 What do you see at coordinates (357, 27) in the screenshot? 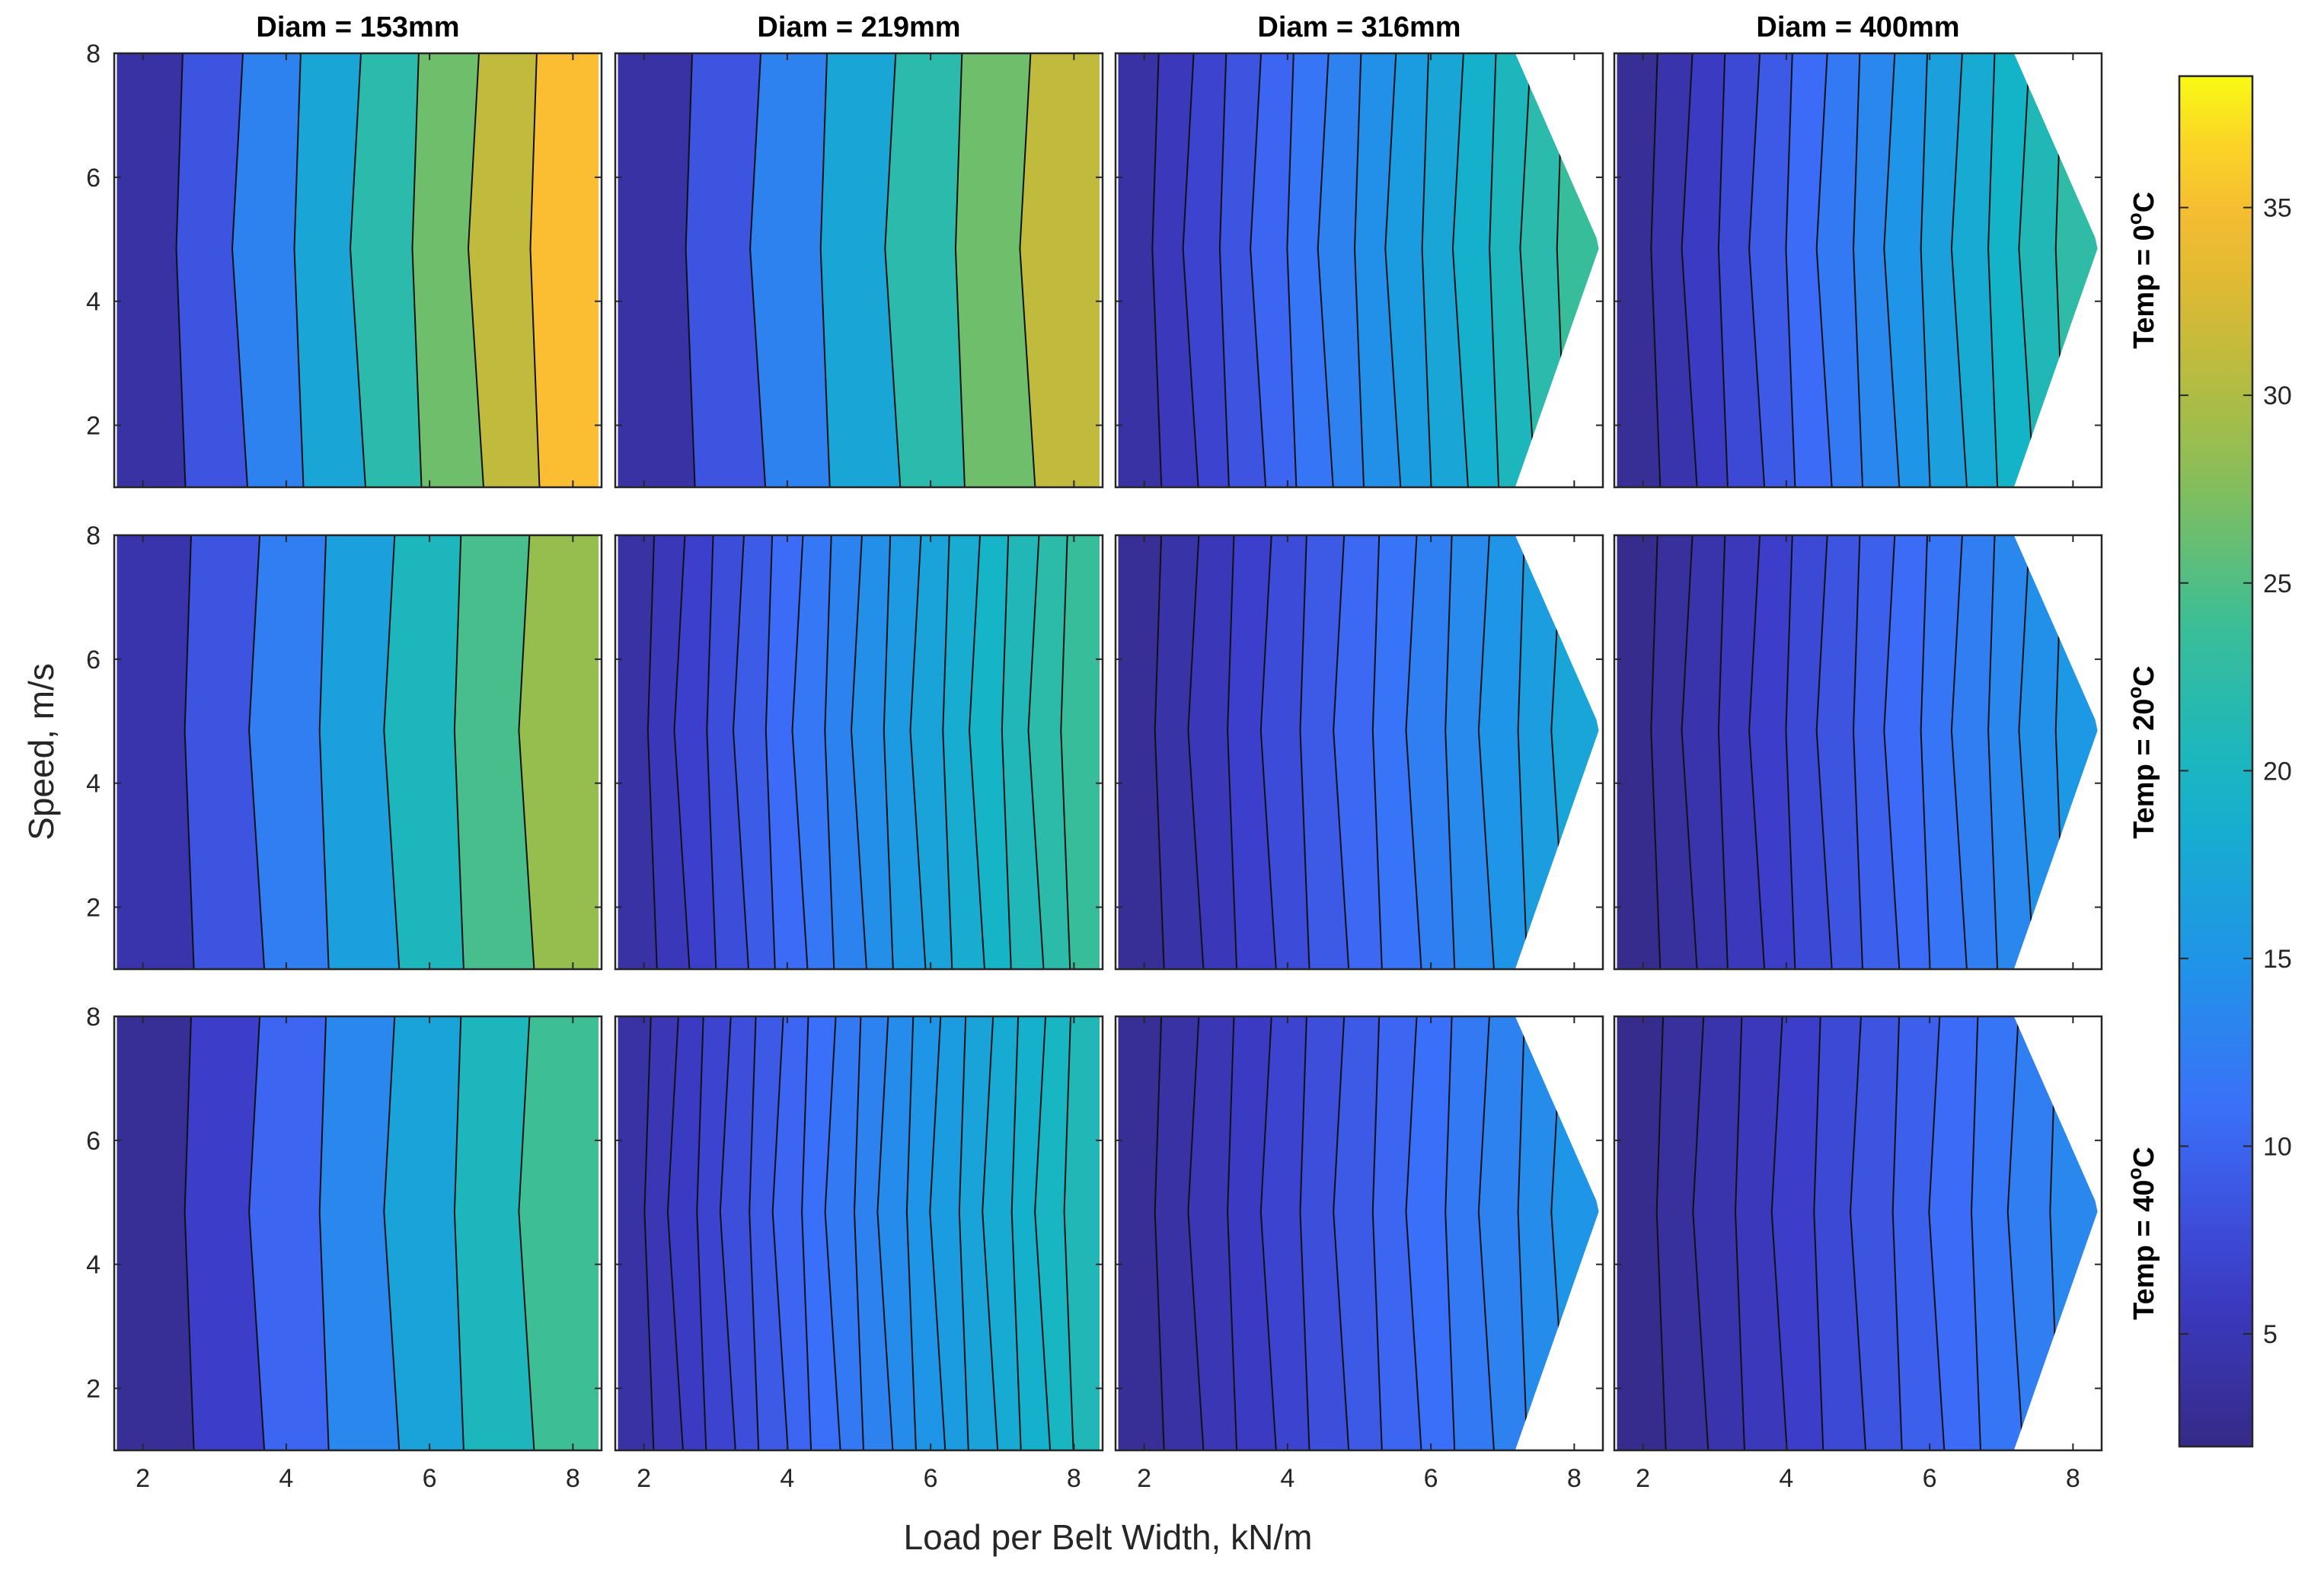
I see `column-title: Diam = 153mm` at bounding box center [357, 27].